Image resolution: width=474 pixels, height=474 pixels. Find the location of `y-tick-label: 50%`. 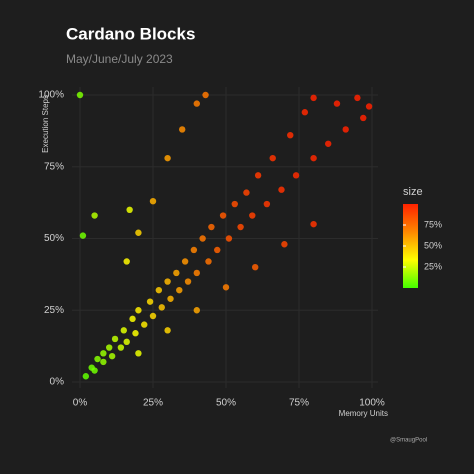

y-tick-label: 50% is located at coordinates (54, 238).